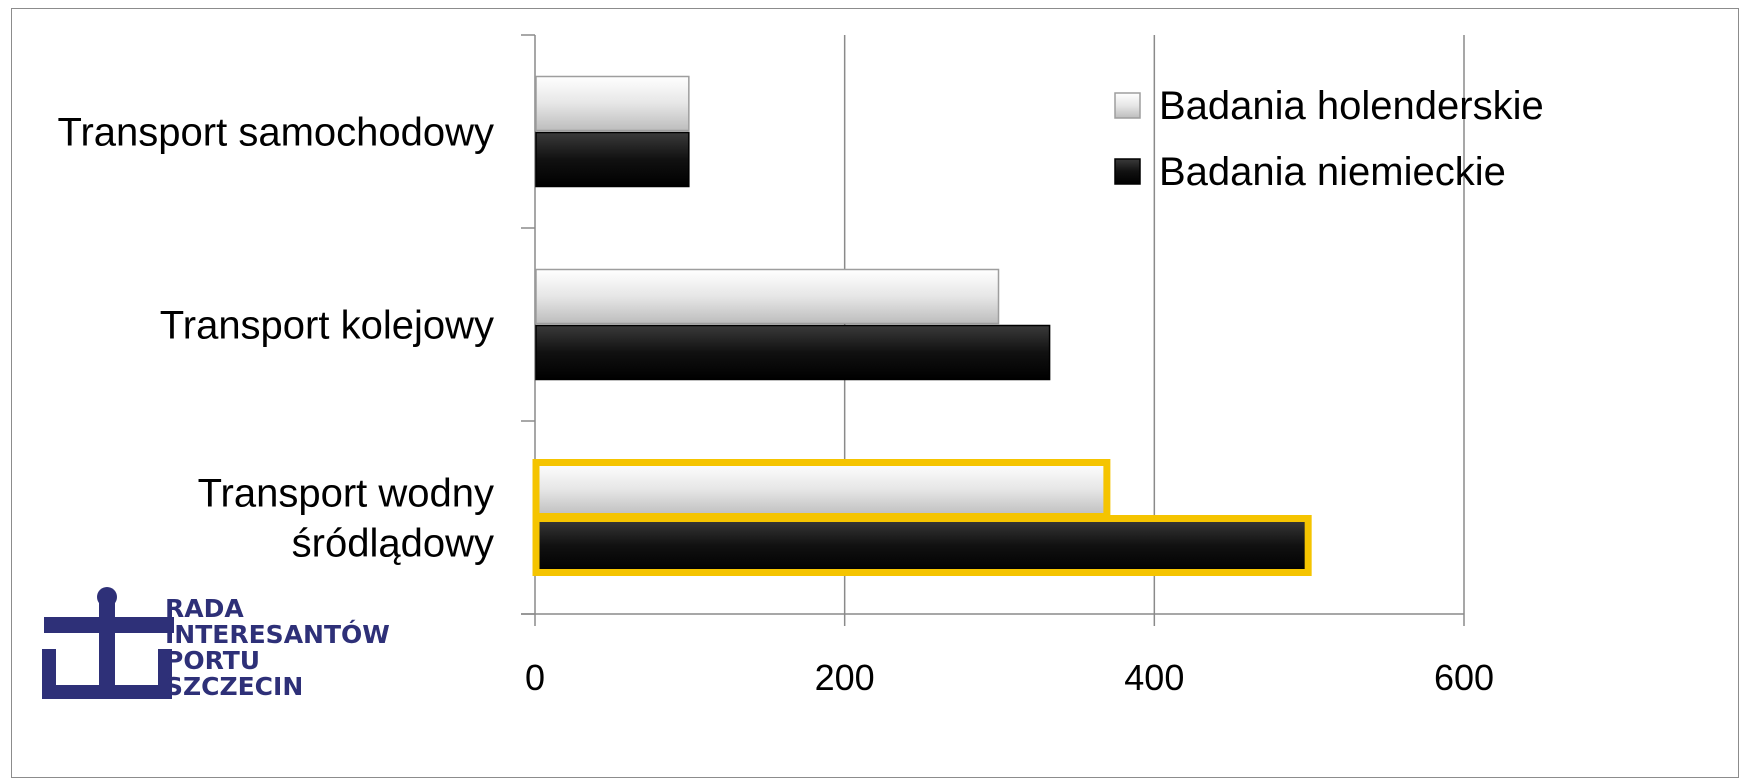 This screenshot has width=1741, height=782. I want to click on x-tick-label: 400, so click(1154, 677).